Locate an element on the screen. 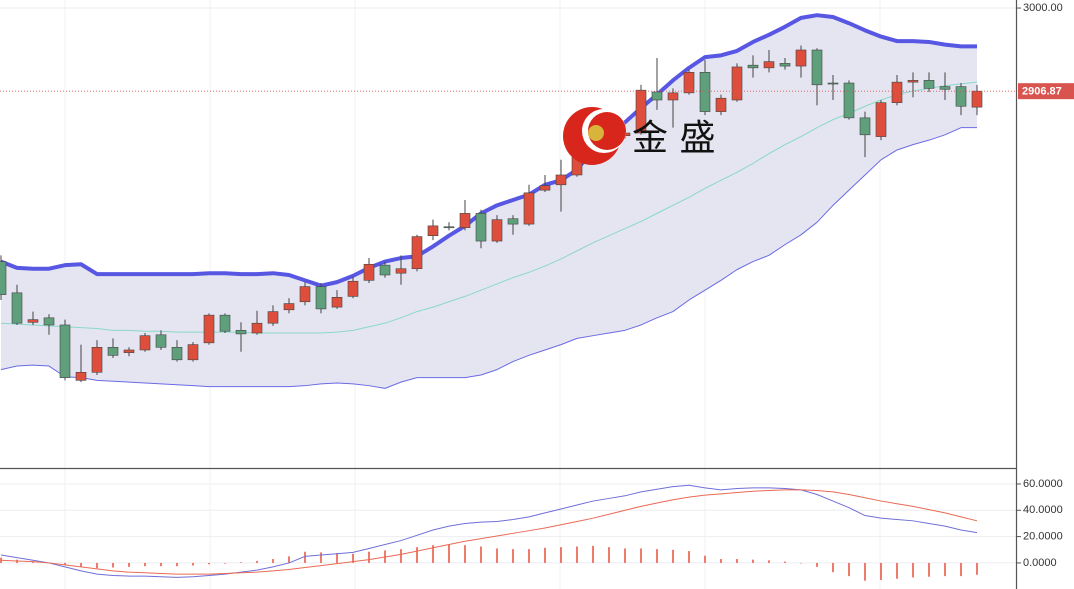 The height and width of the screenshot is (589, 1074). y-tick-label: 3000.00 is located at coordinates (1043, 8).